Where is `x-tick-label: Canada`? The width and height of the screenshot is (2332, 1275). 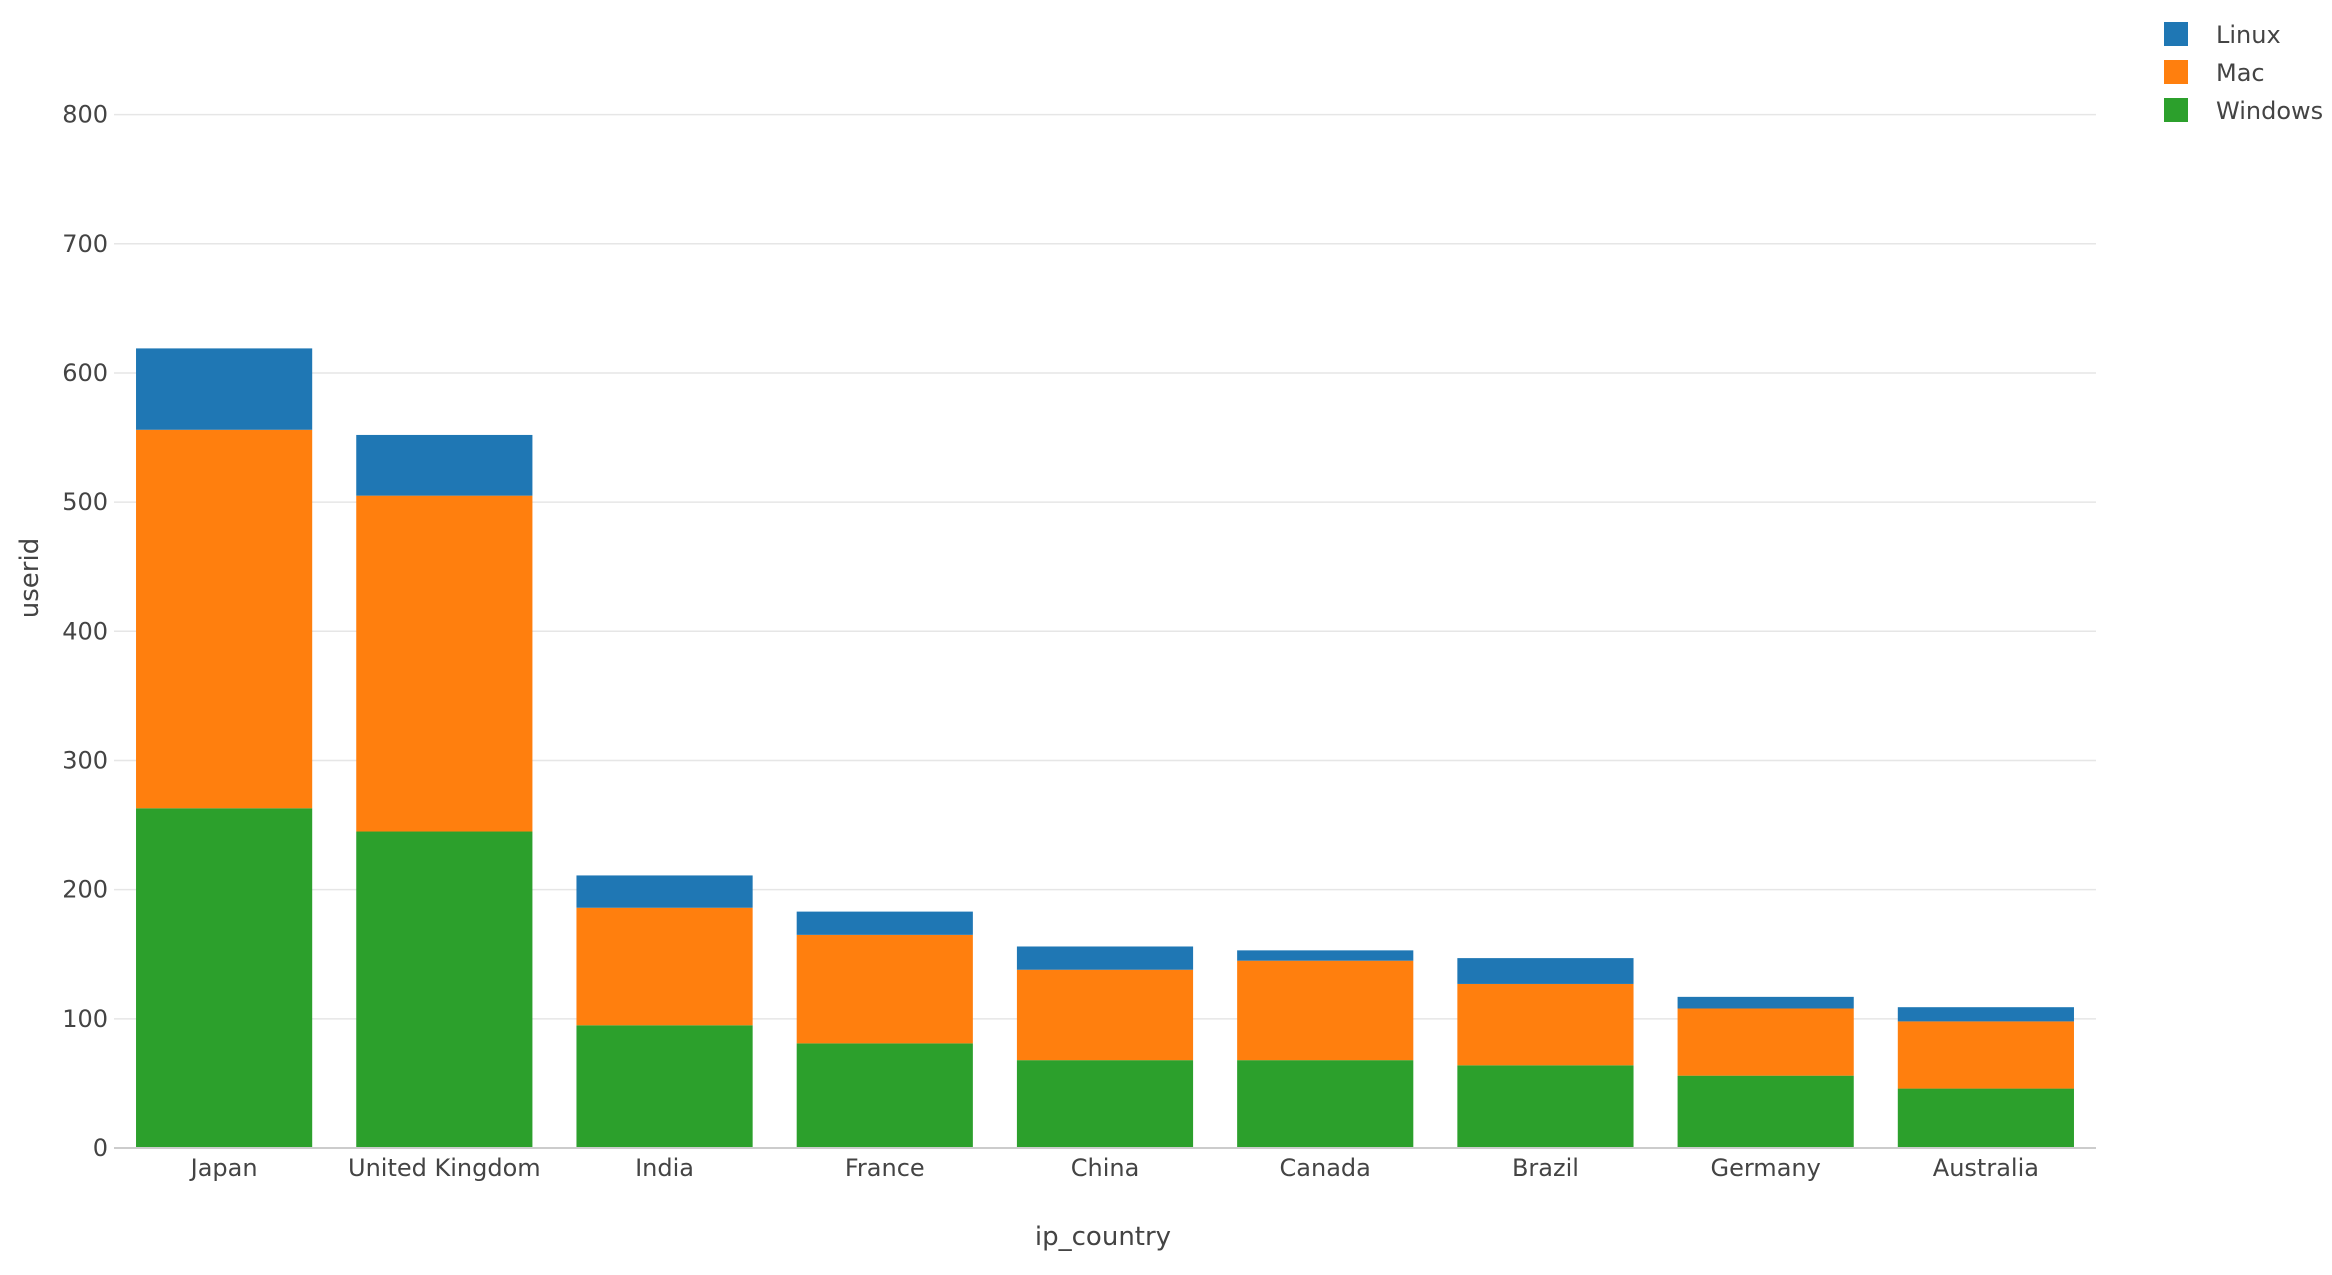 x-tick-label: Canada is located at coordinates (1325, 1168).